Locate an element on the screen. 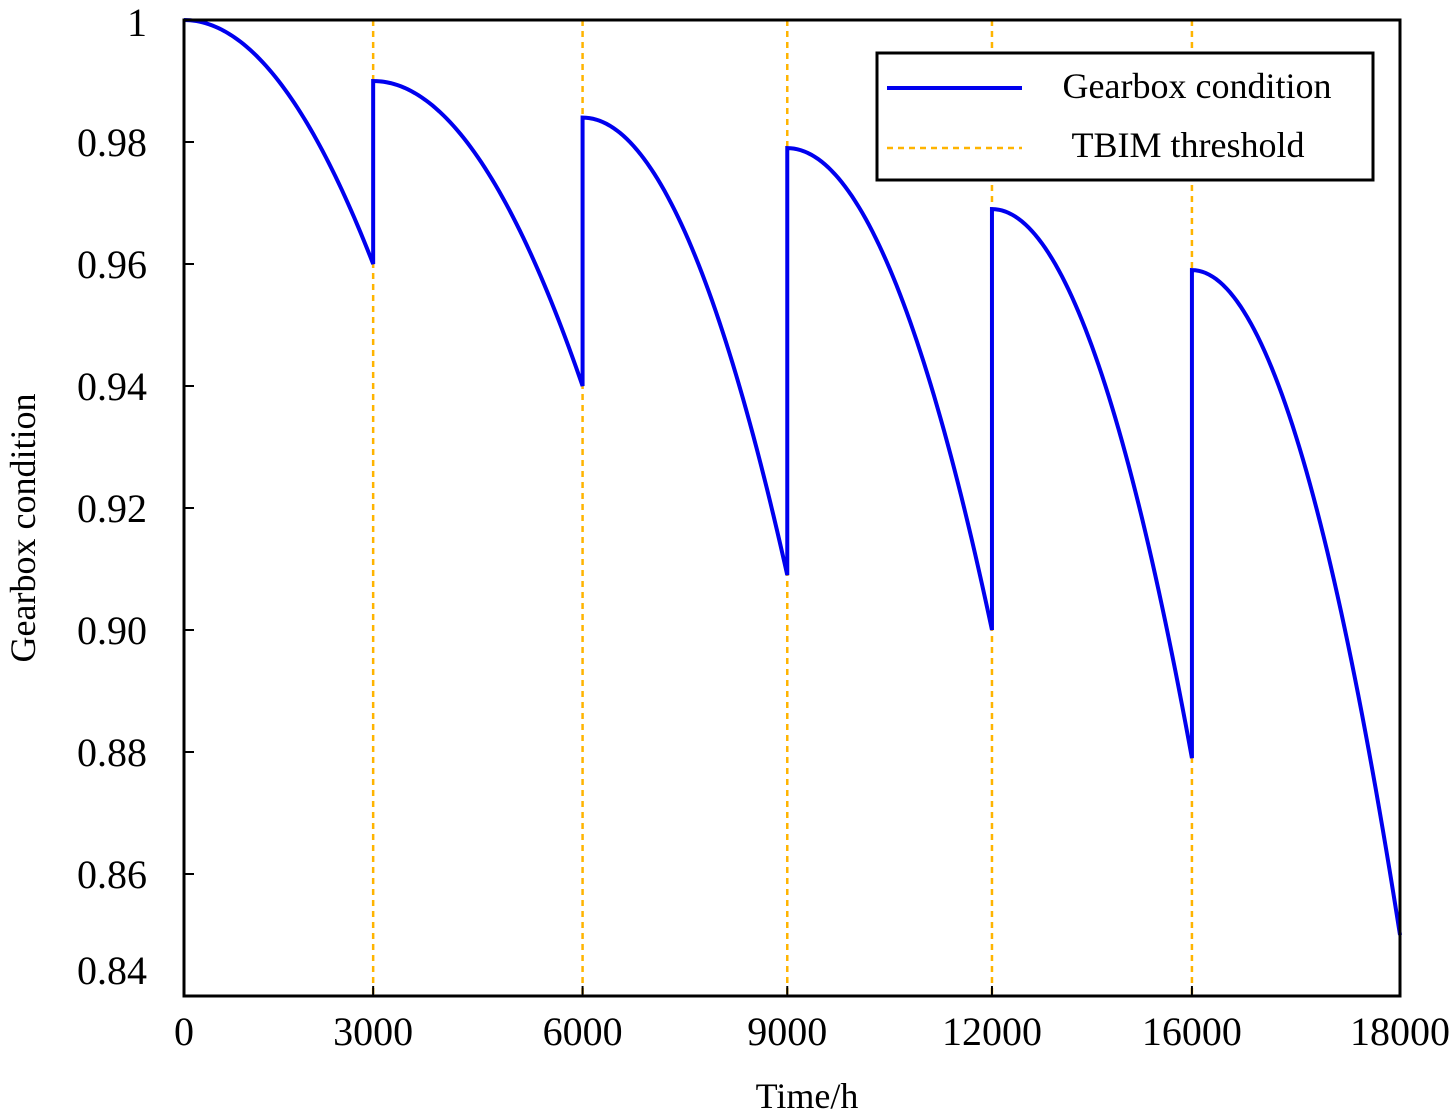 This screenshot has height=1119, width=1455. y-tick-label: 1 is located at coordinates (137, 22).